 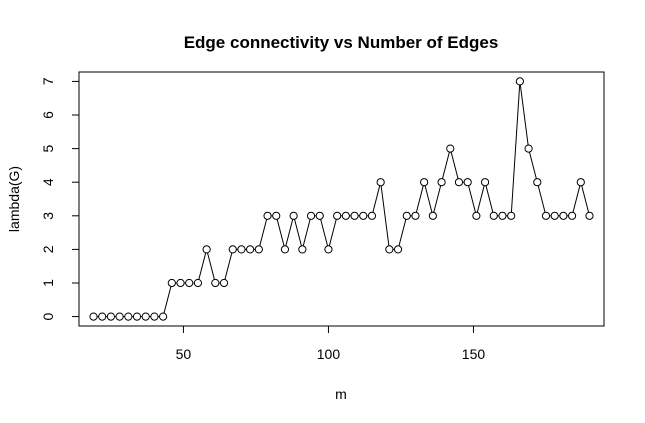 What do you see at coordinates (48, 316) in the screenshot?
I see `y-tick-label: 0` at bounding box center [48, 316].